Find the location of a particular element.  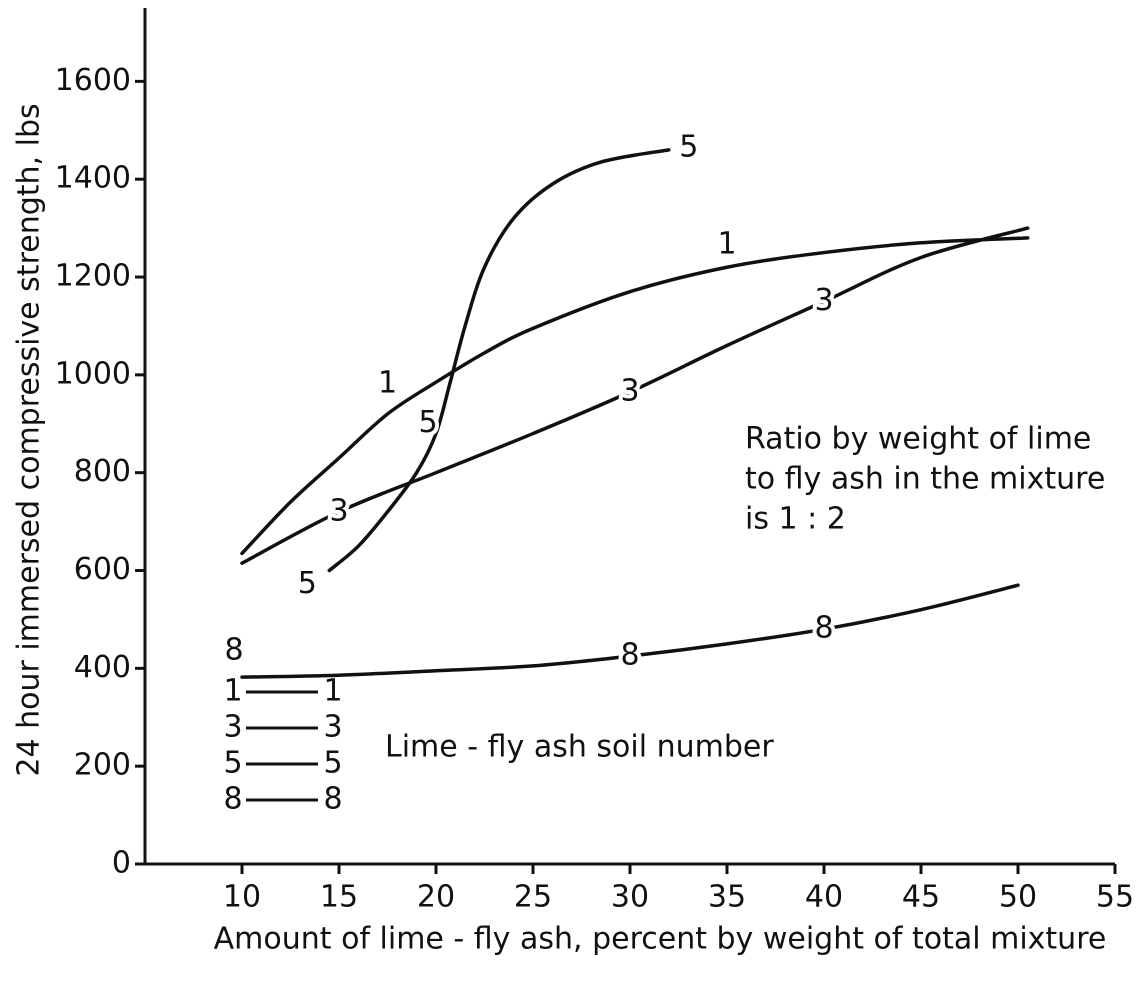

x-tick-label: 50 is located at coordinates (1018, 897).